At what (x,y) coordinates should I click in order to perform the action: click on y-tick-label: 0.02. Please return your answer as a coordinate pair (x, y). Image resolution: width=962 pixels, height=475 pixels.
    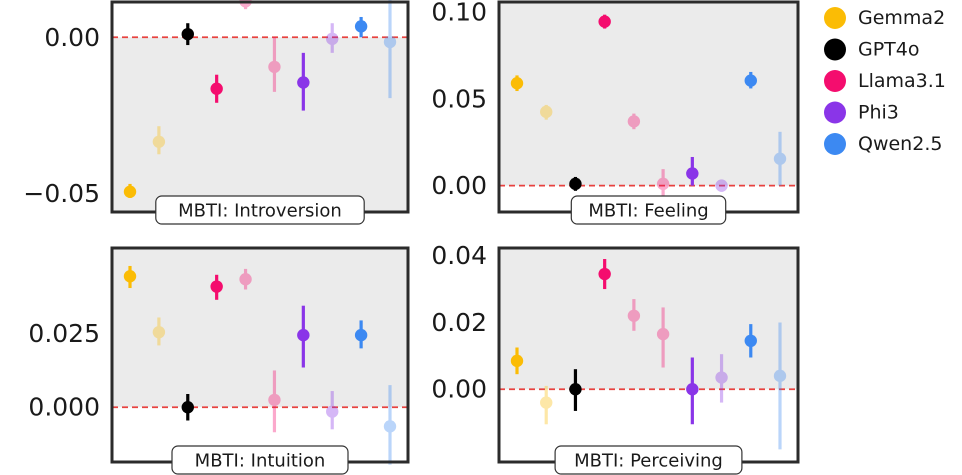
    Looking at the image, I should click on (459, 322).